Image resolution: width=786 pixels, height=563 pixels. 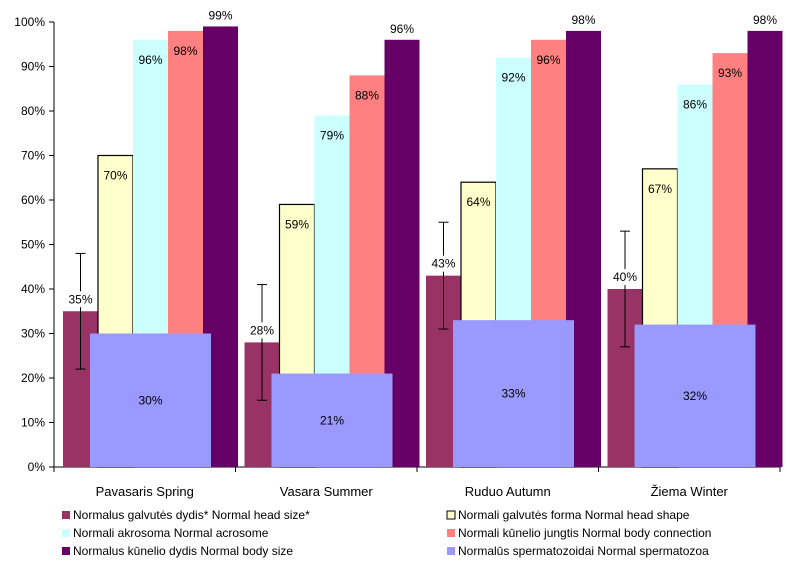 I want to click on data-label: 30%, so click(x=150, y=400).